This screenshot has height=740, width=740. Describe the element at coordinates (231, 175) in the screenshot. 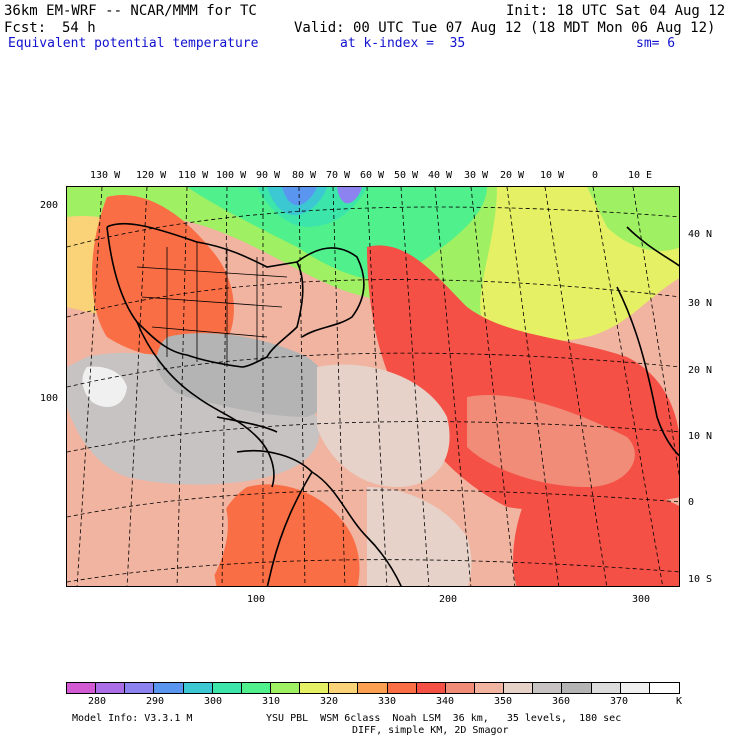

I see `lon-label: 100 W` at that location.